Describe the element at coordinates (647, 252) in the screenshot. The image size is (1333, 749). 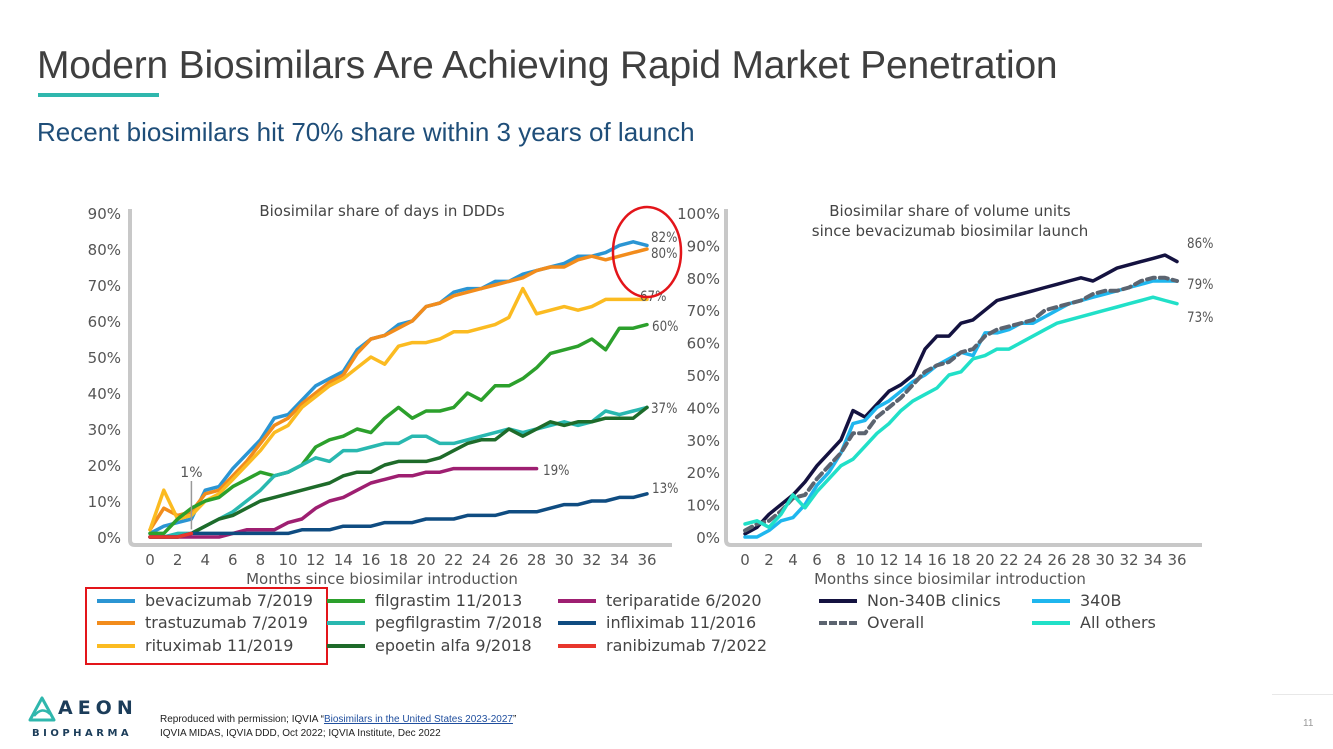
I see `highlight-circle` at that location.